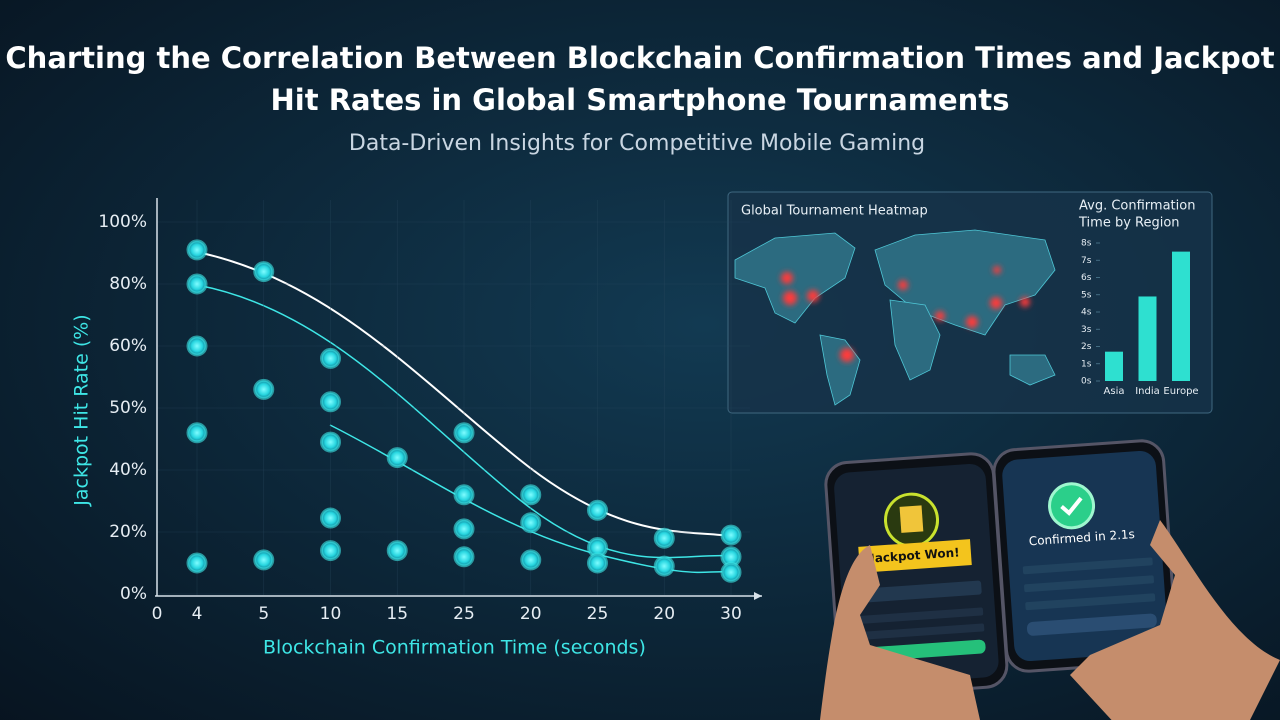  What do you see at coordinates (128, 284) in the screenshot?
I see `y-tick-label: 80%` at bounding box center [128, 284].